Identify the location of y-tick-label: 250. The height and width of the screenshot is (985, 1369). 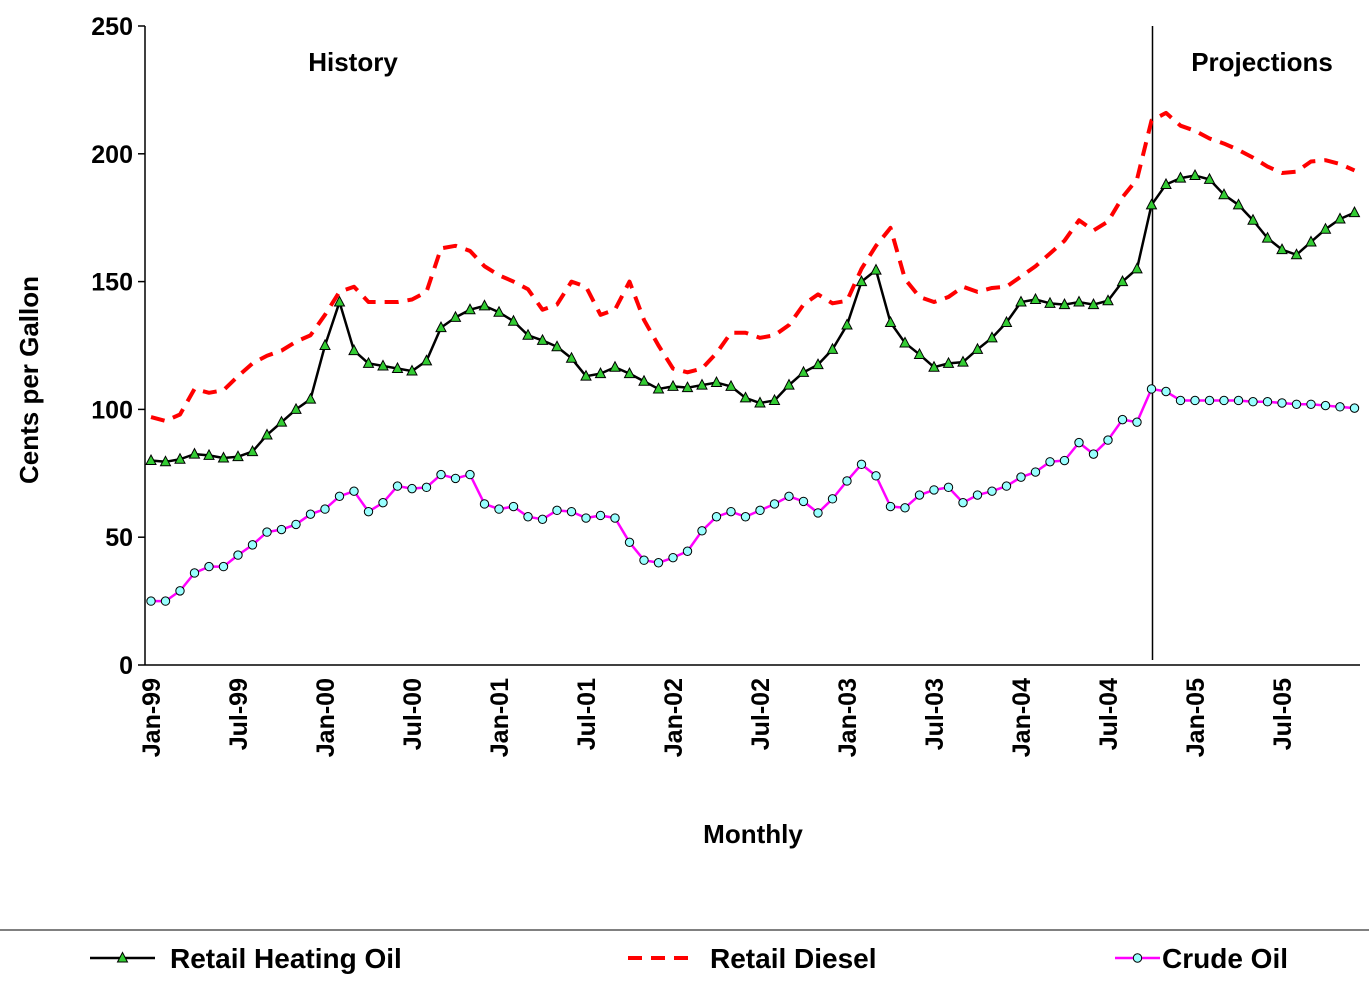
(112, 27).